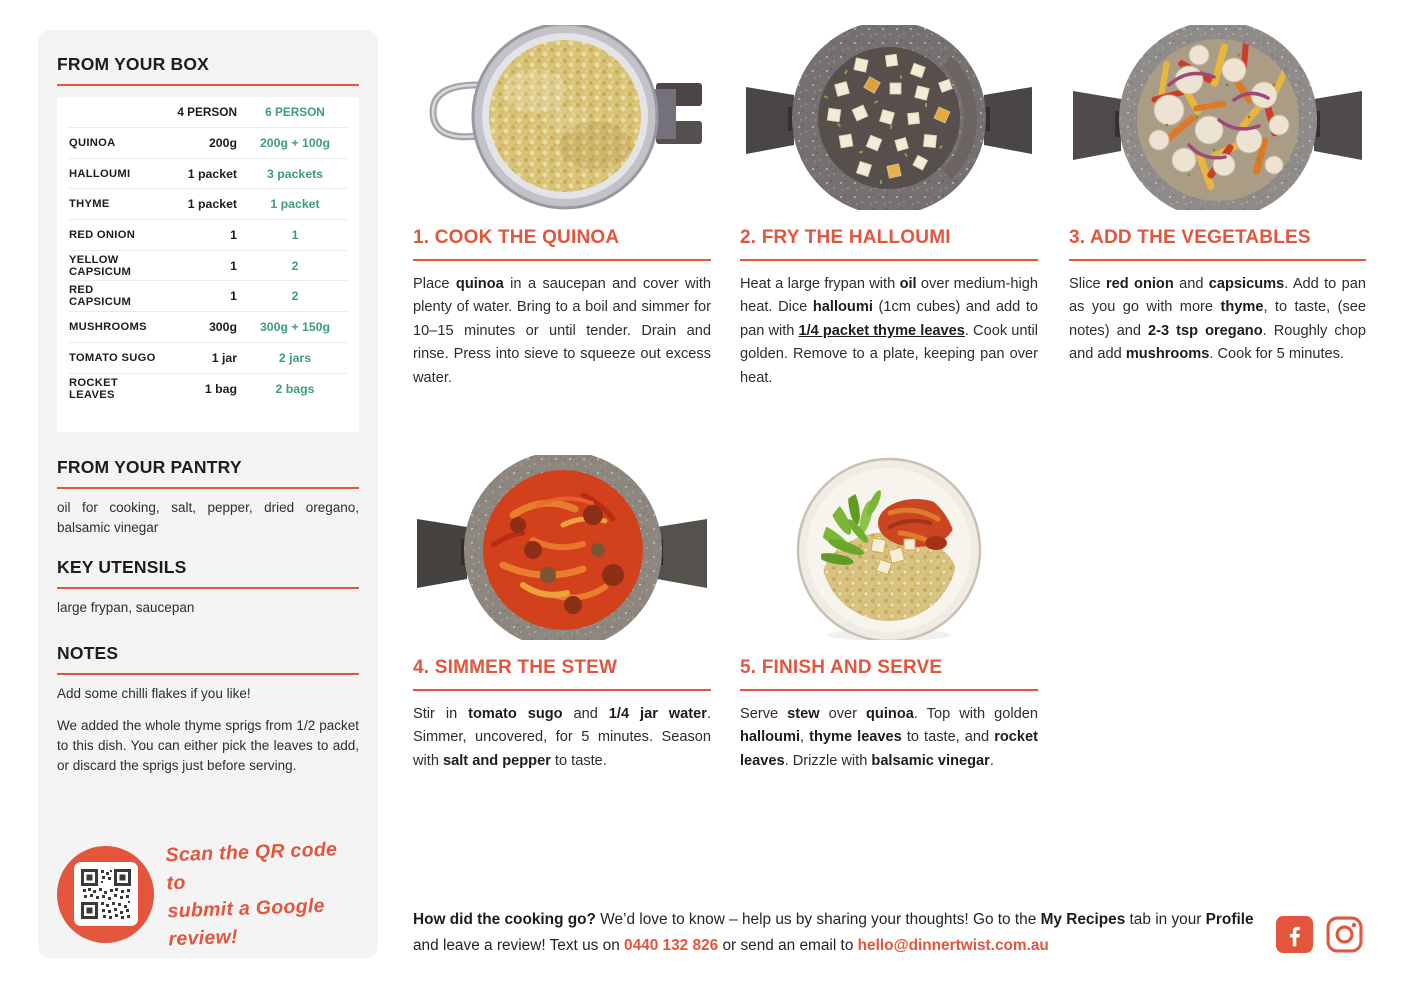 The image size is (1403, 992). I want to click on qr-code-icon, so click(105, 894).